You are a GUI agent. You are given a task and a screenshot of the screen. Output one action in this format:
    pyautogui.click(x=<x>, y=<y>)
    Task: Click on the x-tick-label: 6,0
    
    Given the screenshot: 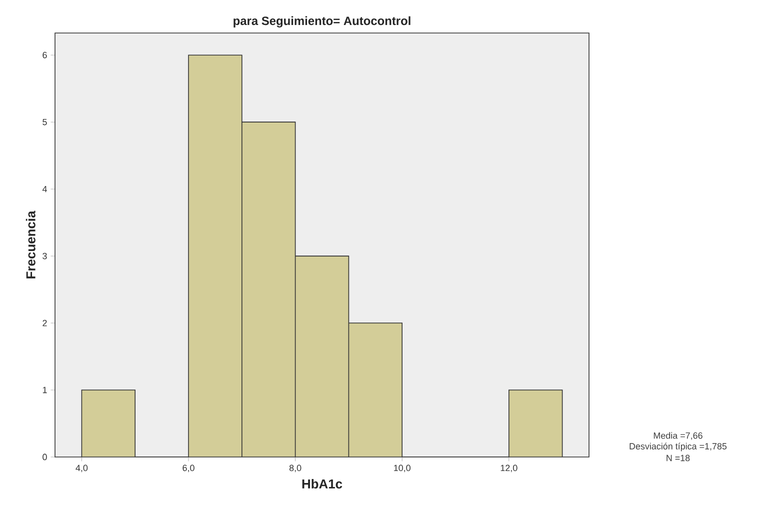 What is the action you would take?
    pyautogui.click(x=188, y=468)
    